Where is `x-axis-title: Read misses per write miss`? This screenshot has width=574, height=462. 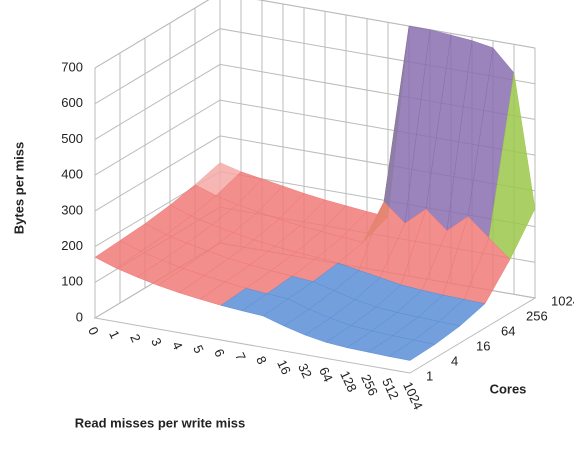
x-axis-title: Read misses per write miss is located at coordinates (160, 422).